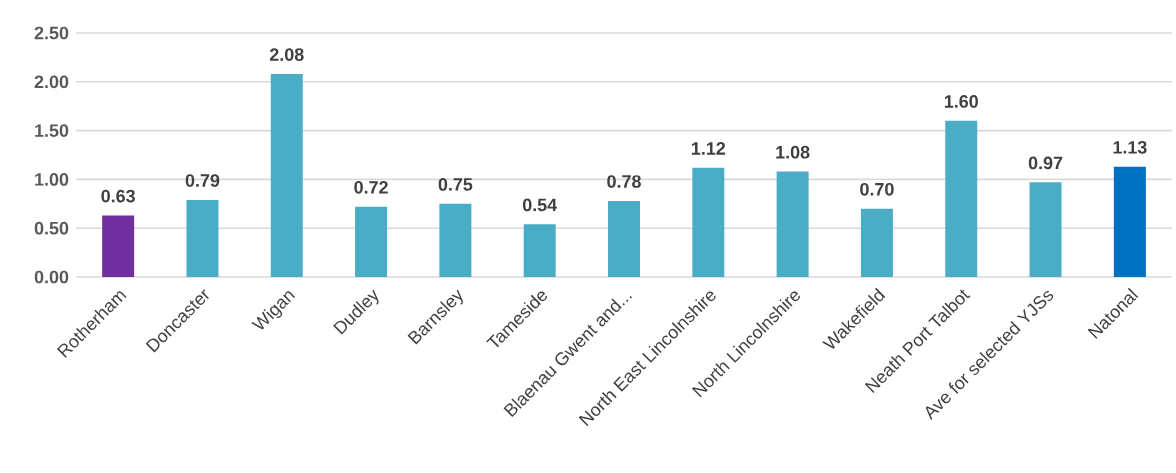 This screenshot has height=473, width=1176. I want to click on data-label: 0.63, so click(118, 196).